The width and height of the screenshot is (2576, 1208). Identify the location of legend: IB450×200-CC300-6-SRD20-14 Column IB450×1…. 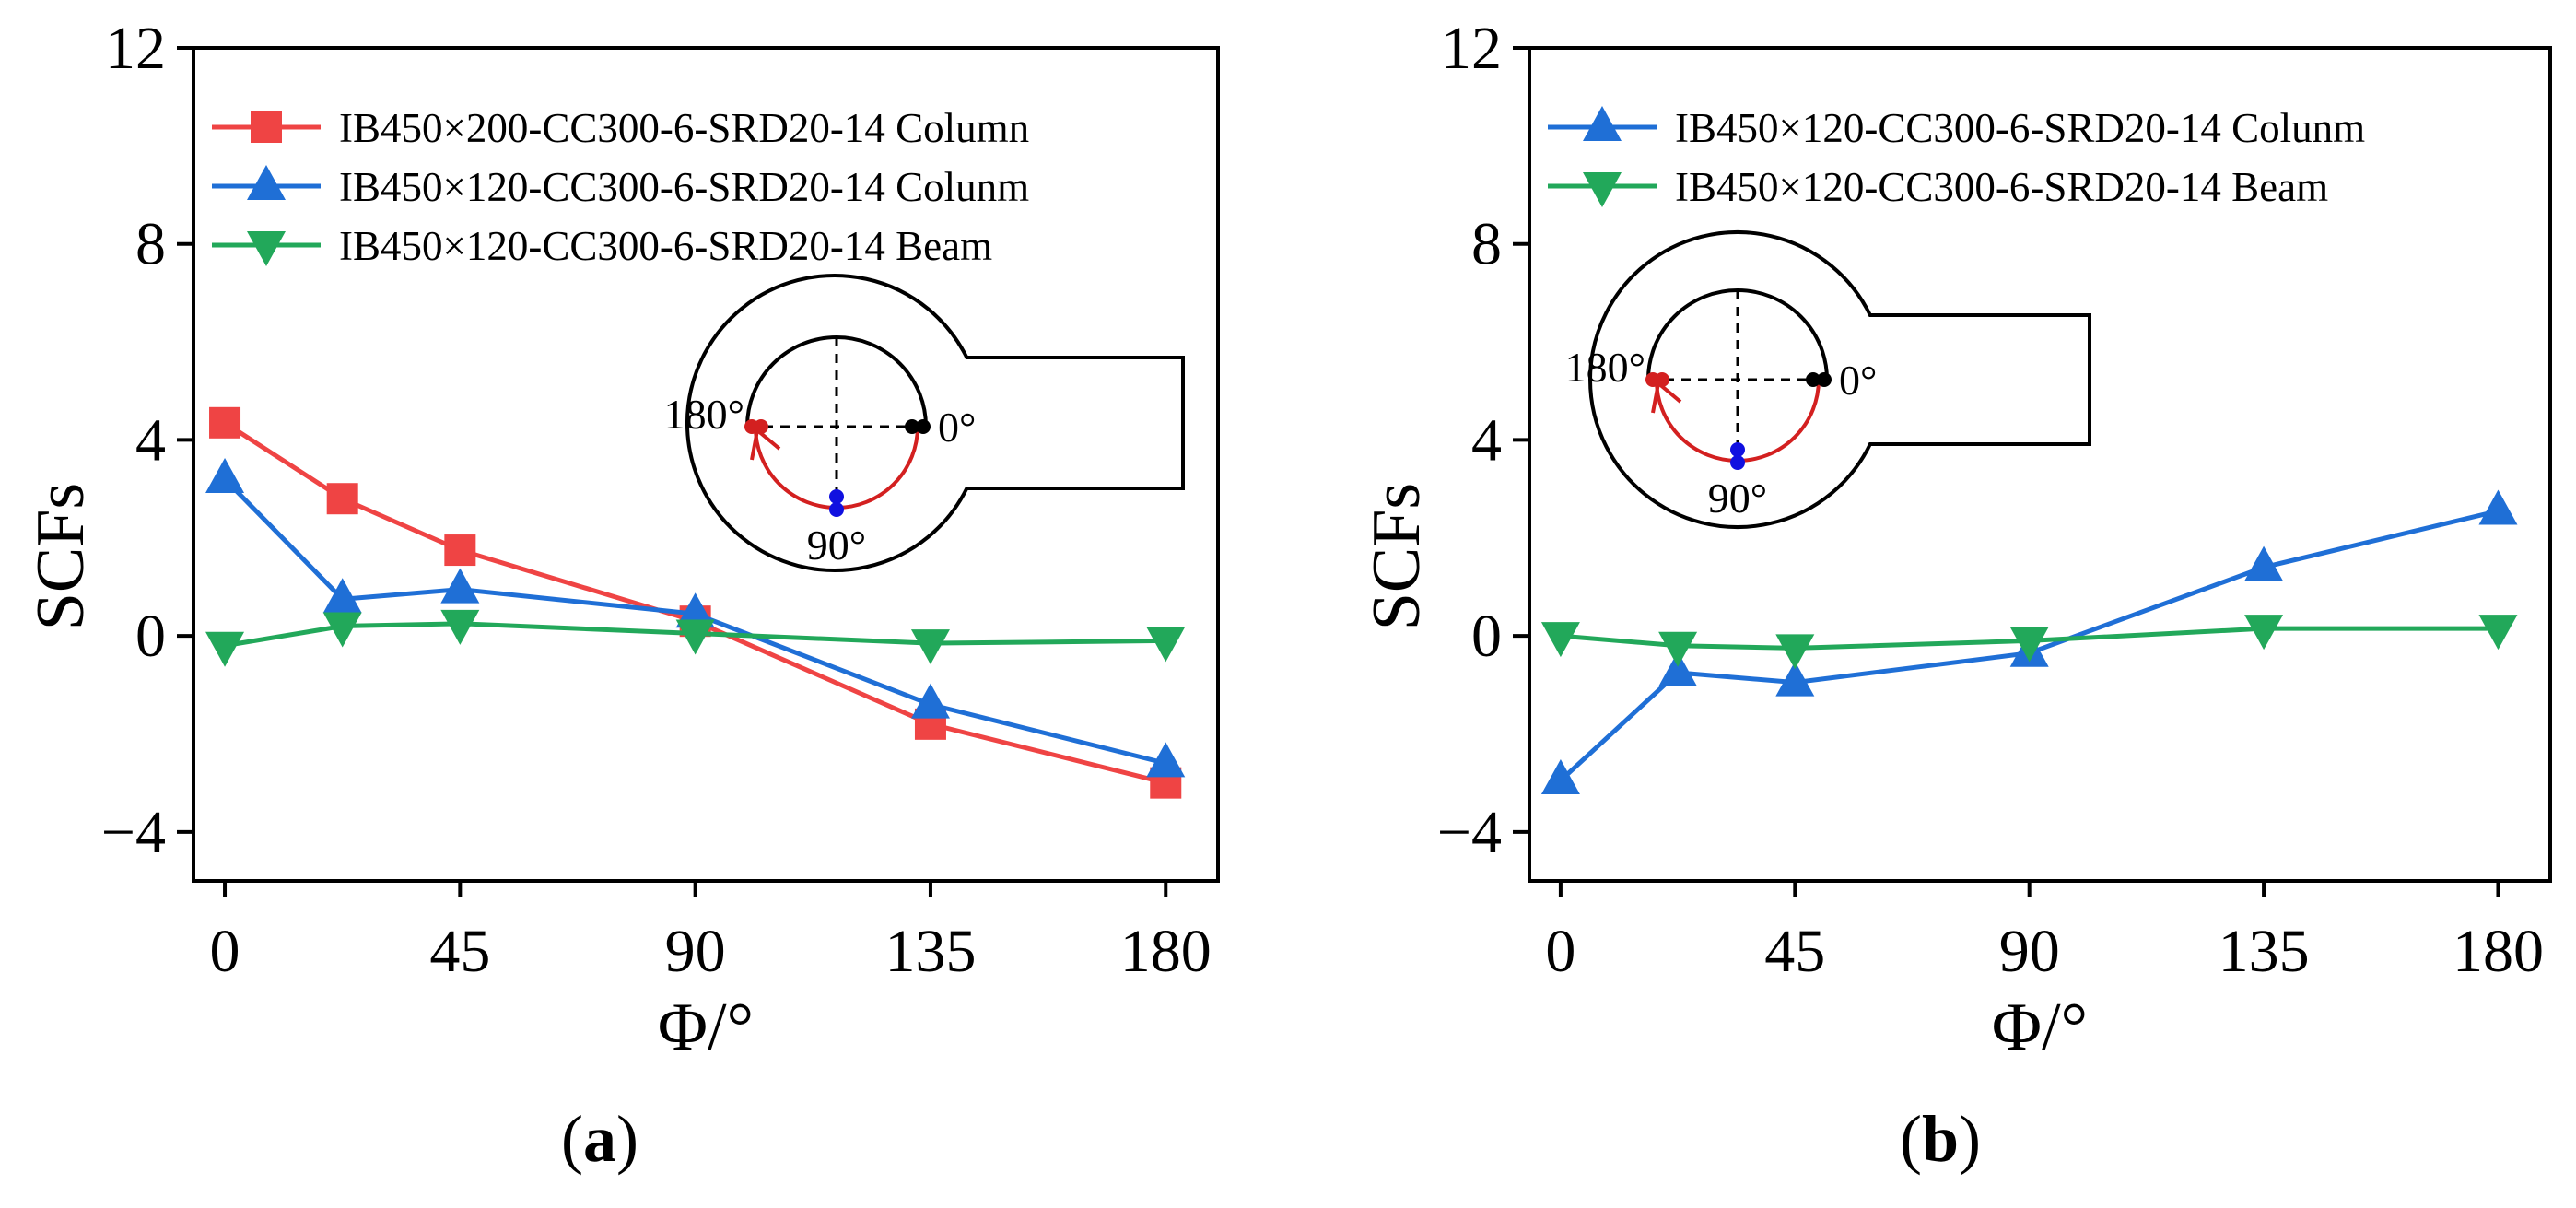
(620, 187).